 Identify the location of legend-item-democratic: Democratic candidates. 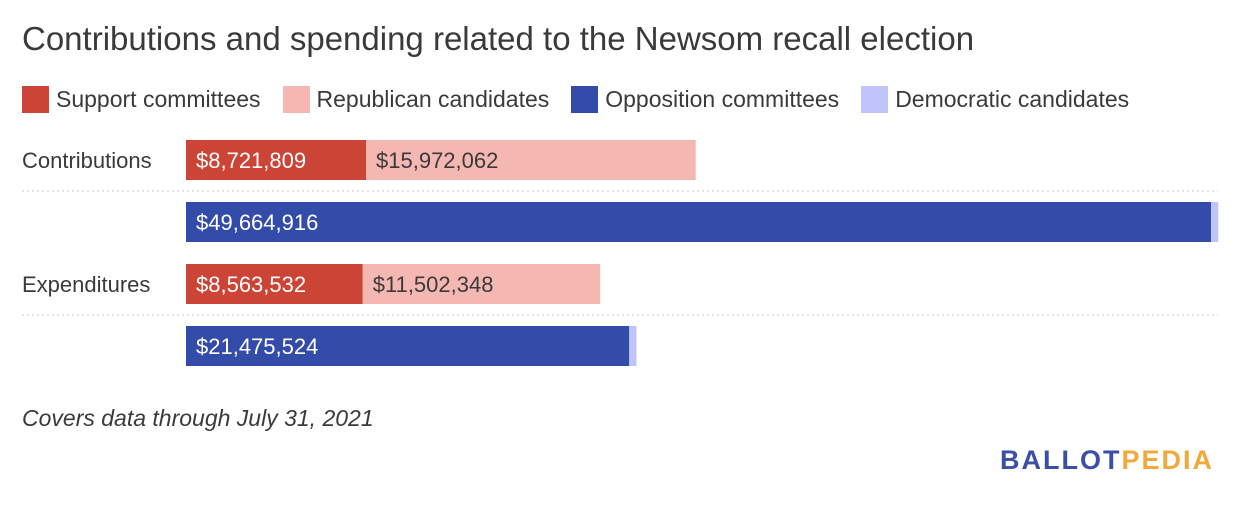
(995, 99).